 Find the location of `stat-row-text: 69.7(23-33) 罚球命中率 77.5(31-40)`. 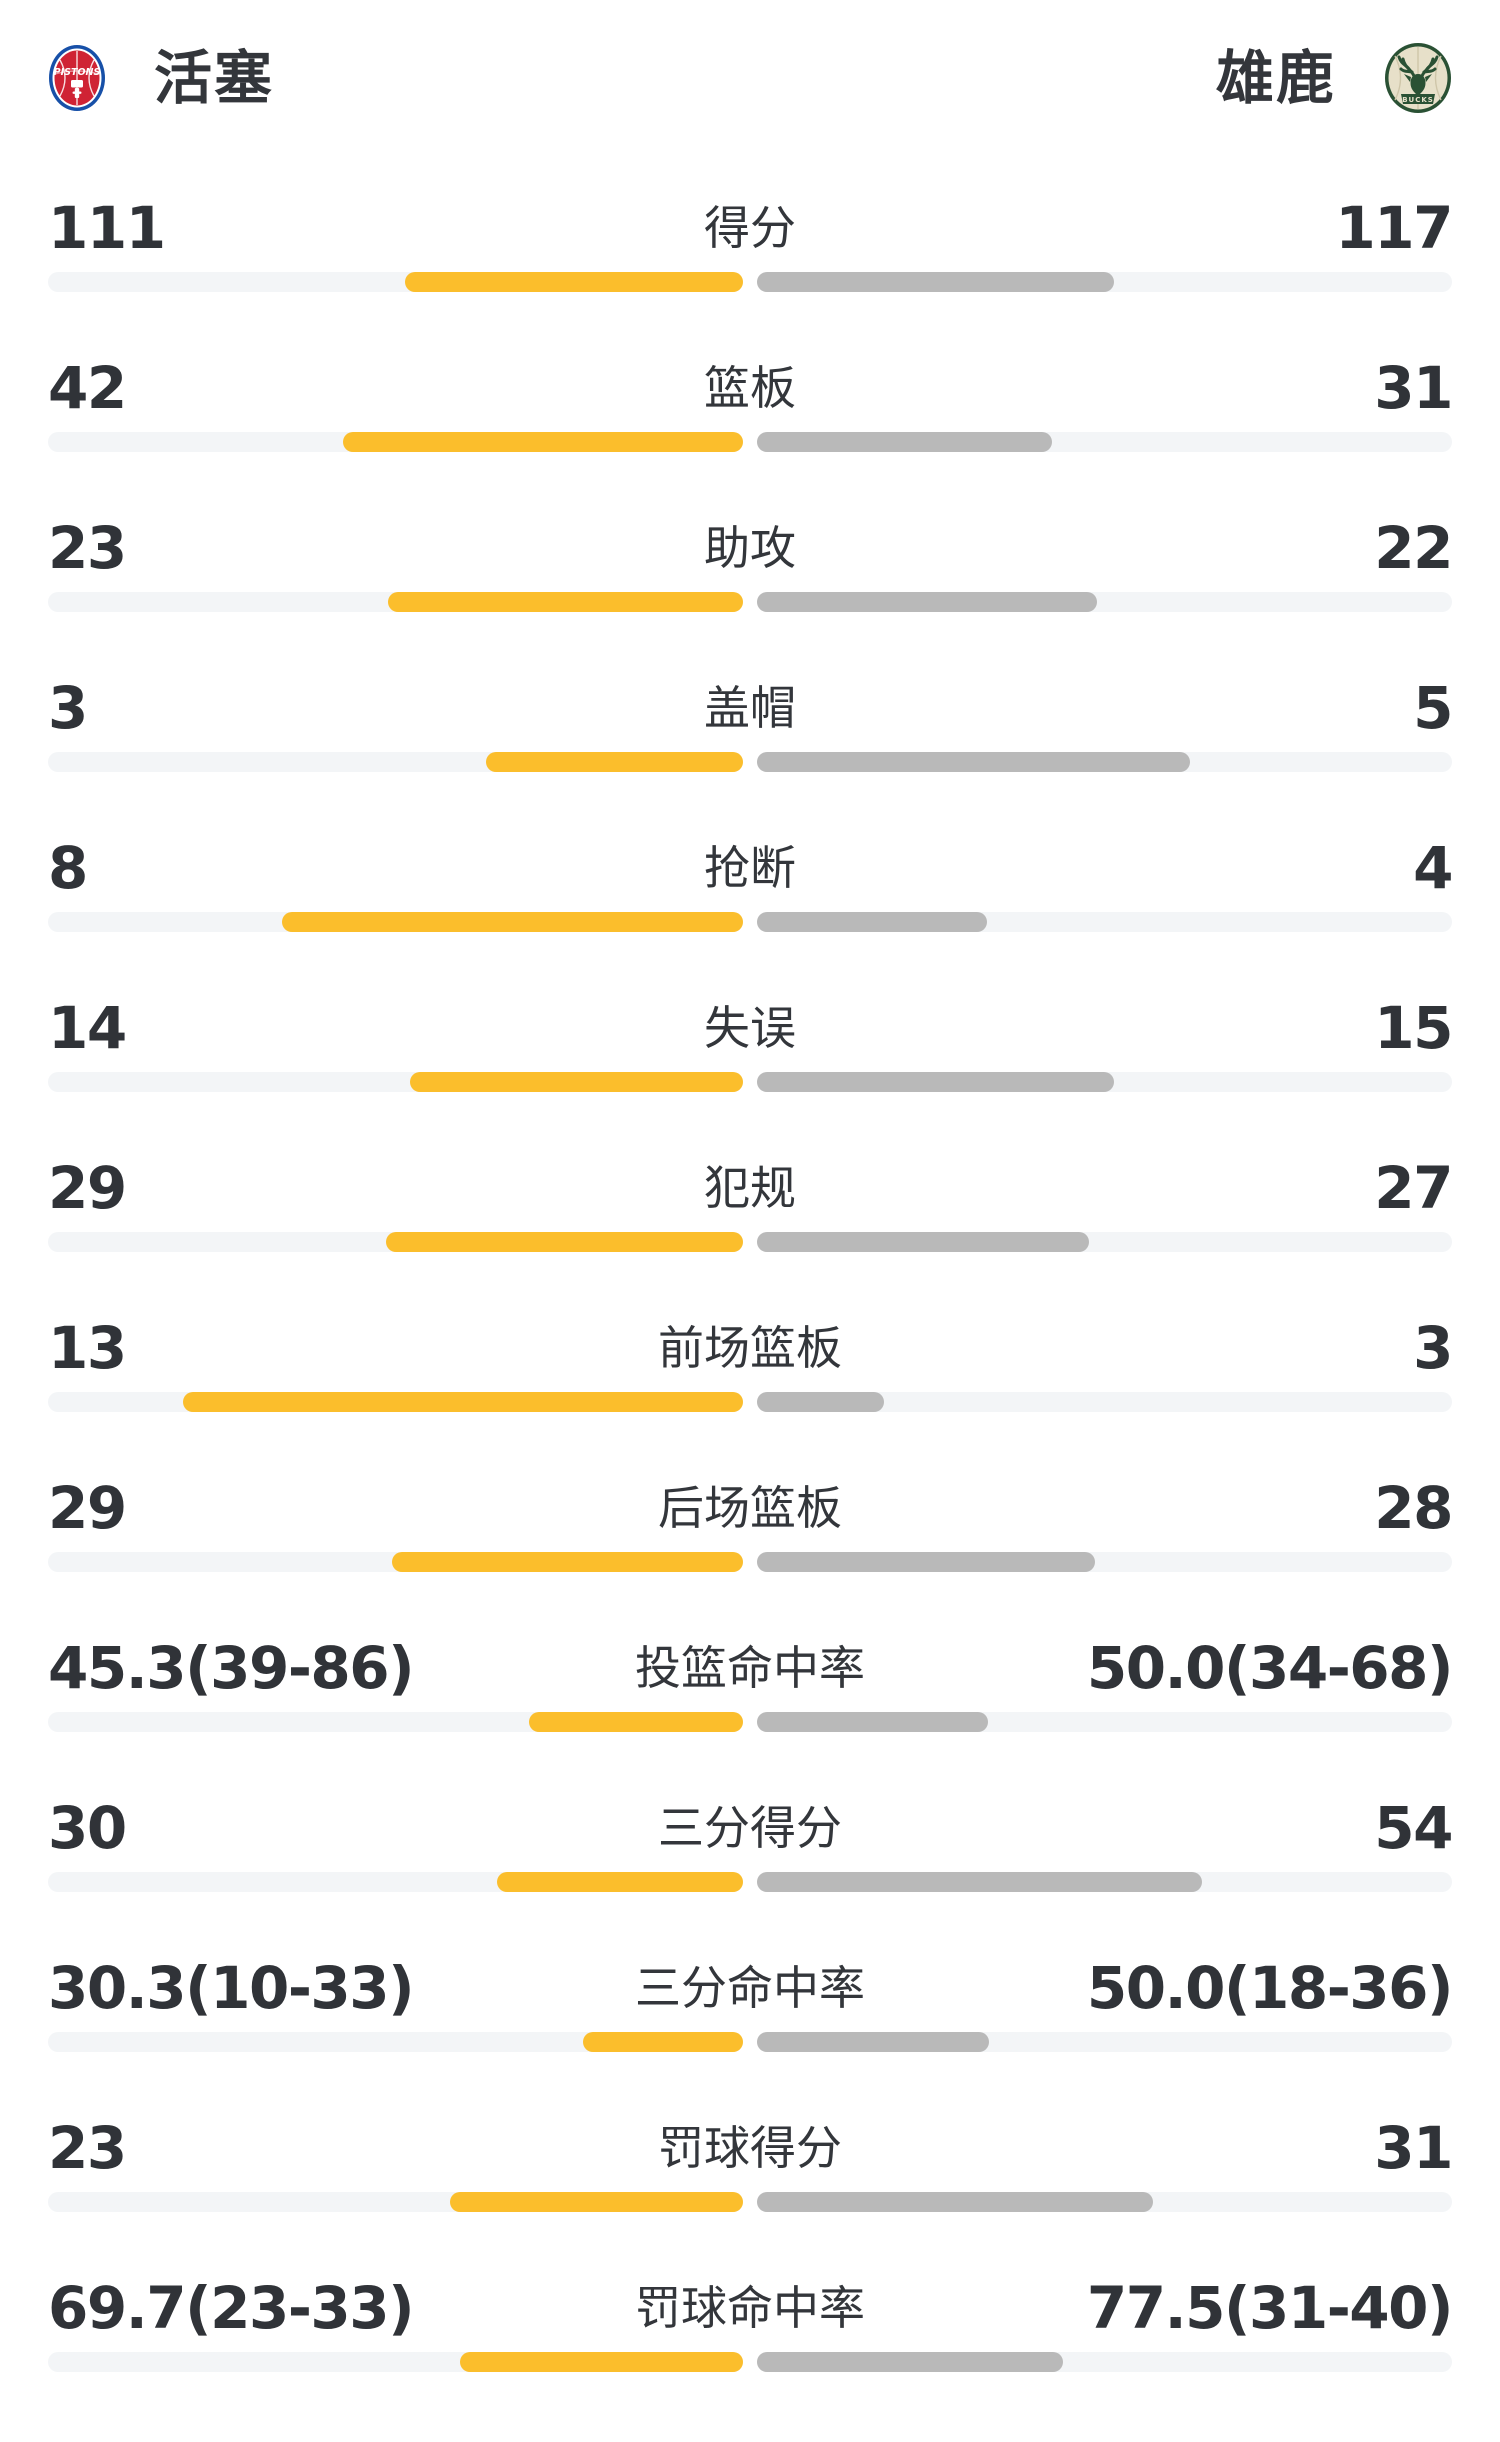

stat-row-text: 69.7(23-33) 罚球命中率 77.5(31-40) is located at coordinates (751, 2308).